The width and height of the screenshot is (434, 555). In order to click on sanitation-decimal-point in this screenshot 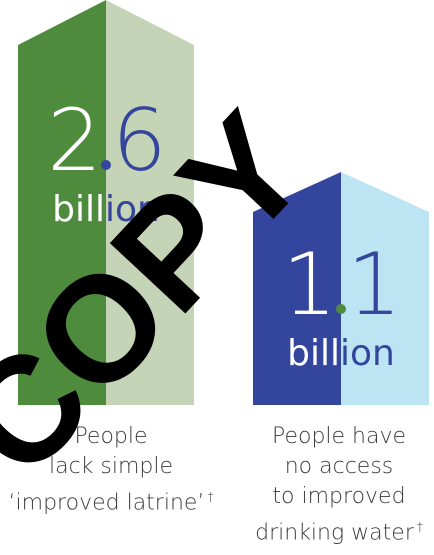, I will do `click(106, 165)`.